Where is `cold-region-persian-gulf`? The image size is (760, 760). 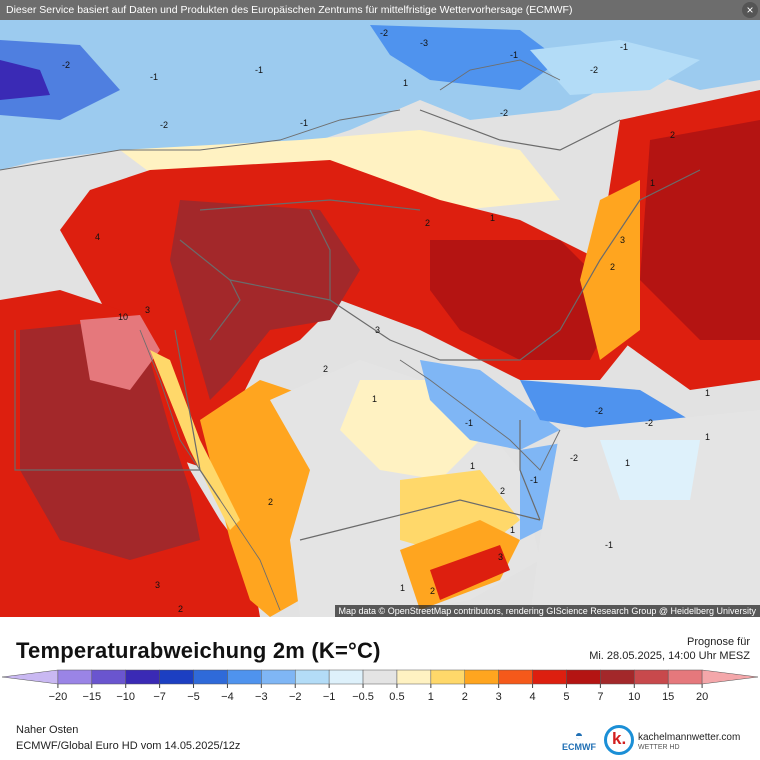 cold-region-persian-gulf is located at coordinates (490, 405).